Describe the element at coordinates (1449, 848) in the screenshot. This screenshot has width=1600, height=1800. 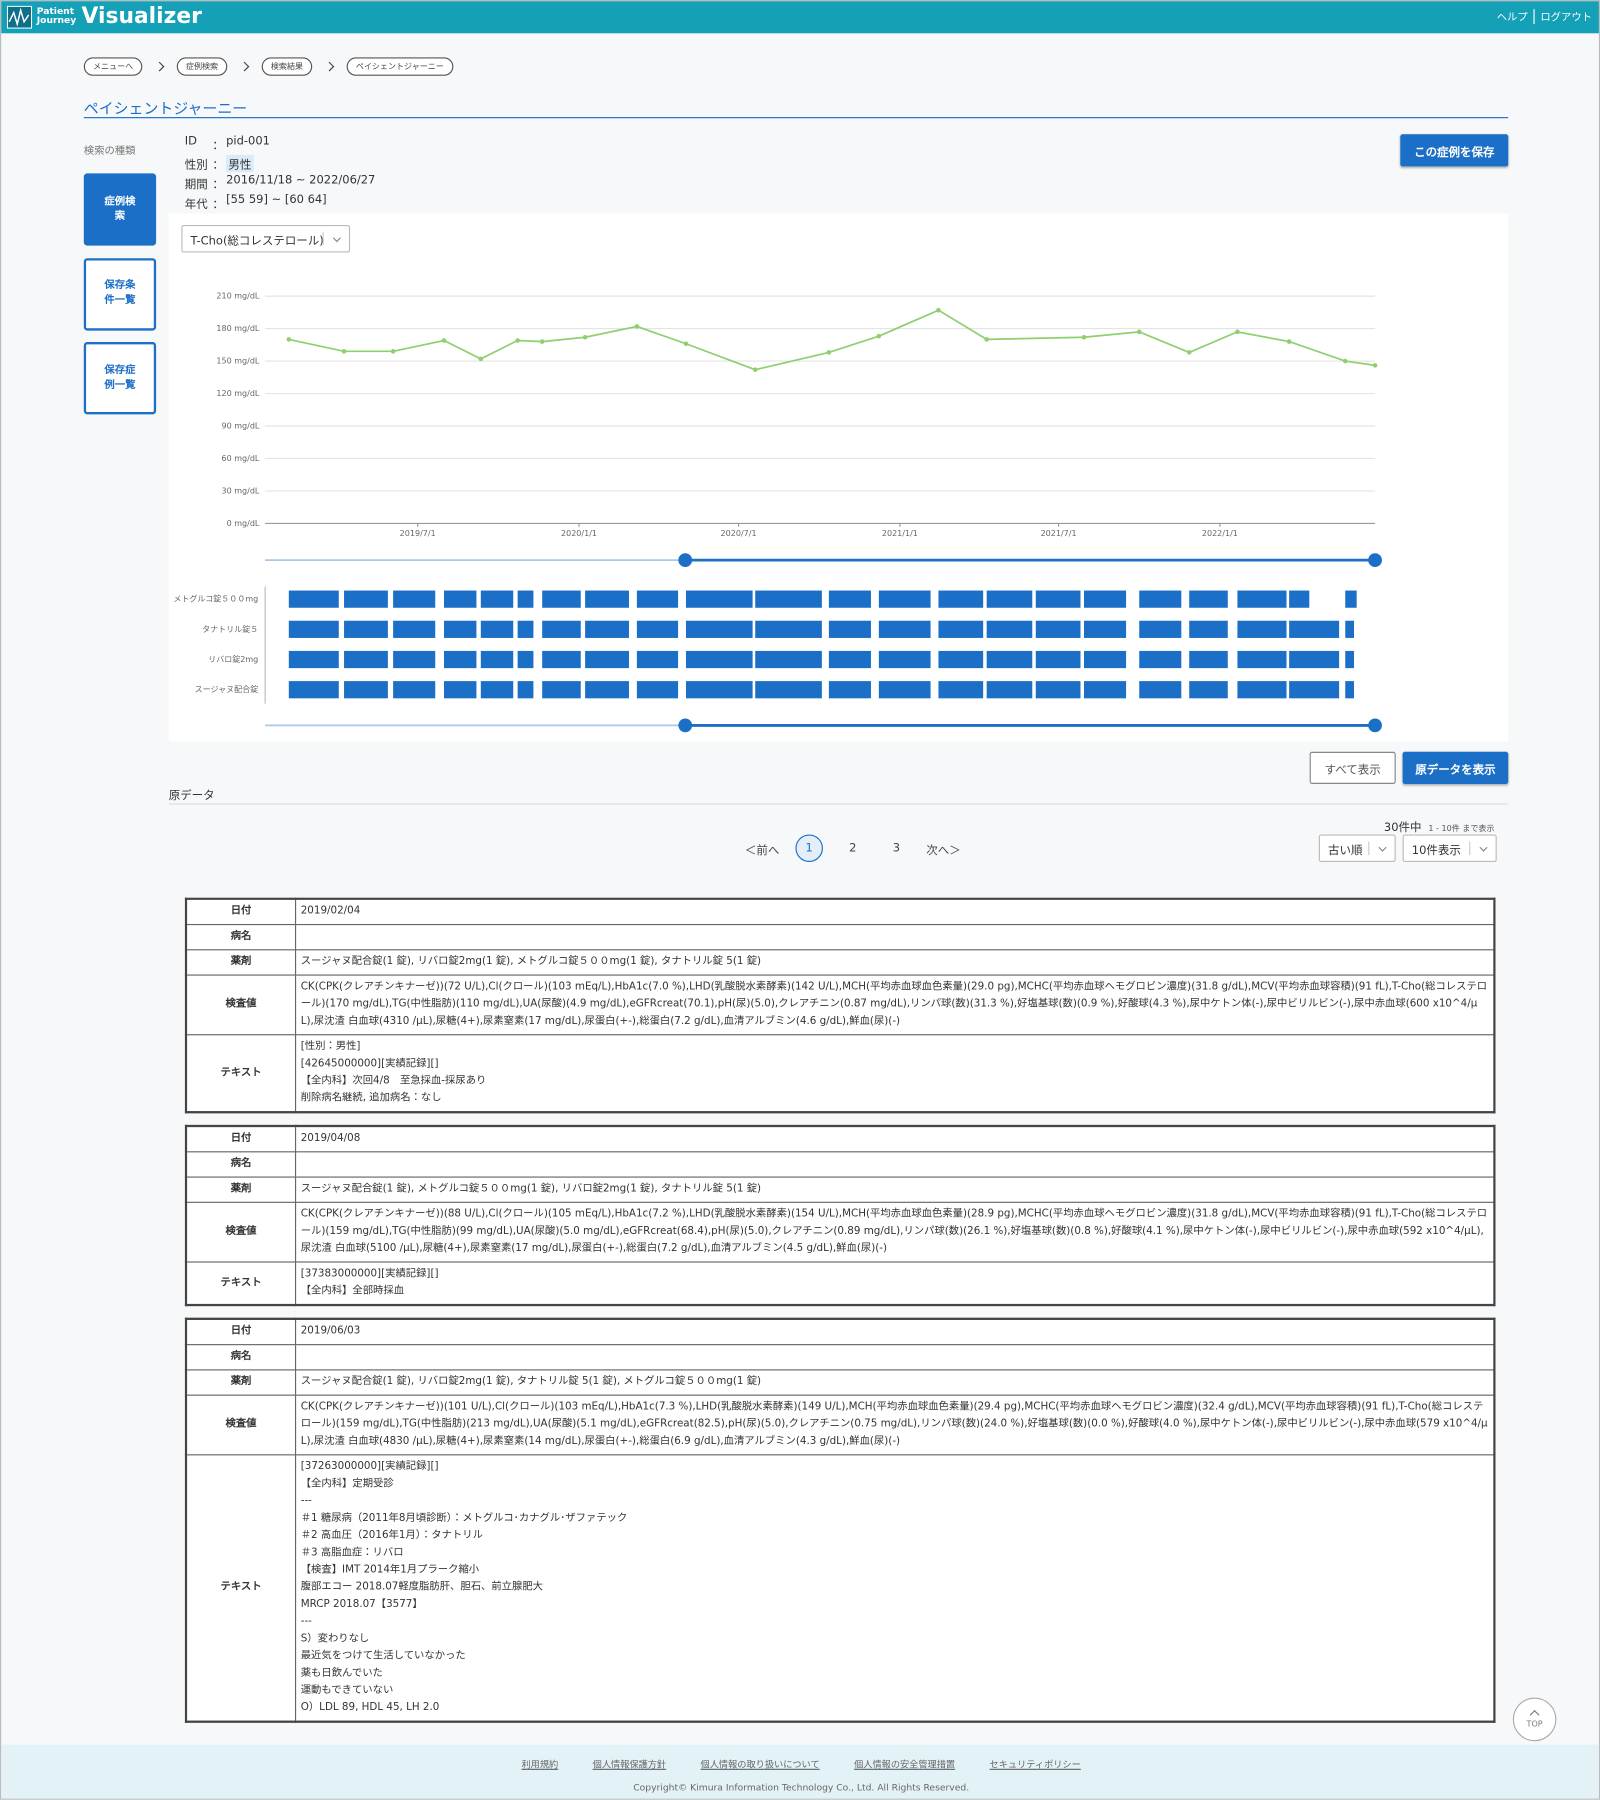
I see `per-page-select: 10件表示` at that location.